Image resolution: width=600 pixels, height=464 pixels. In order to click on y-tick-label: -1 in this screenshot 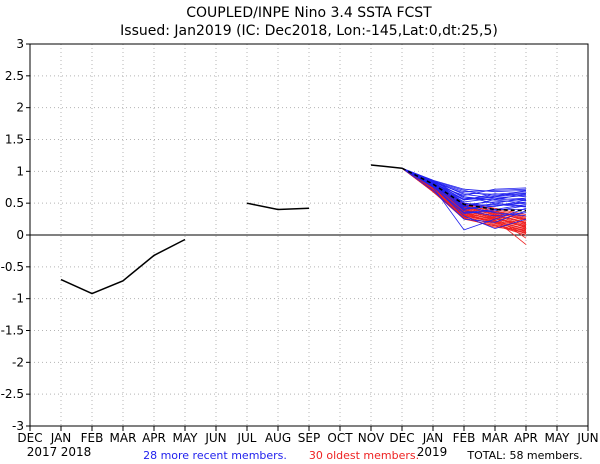, I will do `click(18, 299)`.